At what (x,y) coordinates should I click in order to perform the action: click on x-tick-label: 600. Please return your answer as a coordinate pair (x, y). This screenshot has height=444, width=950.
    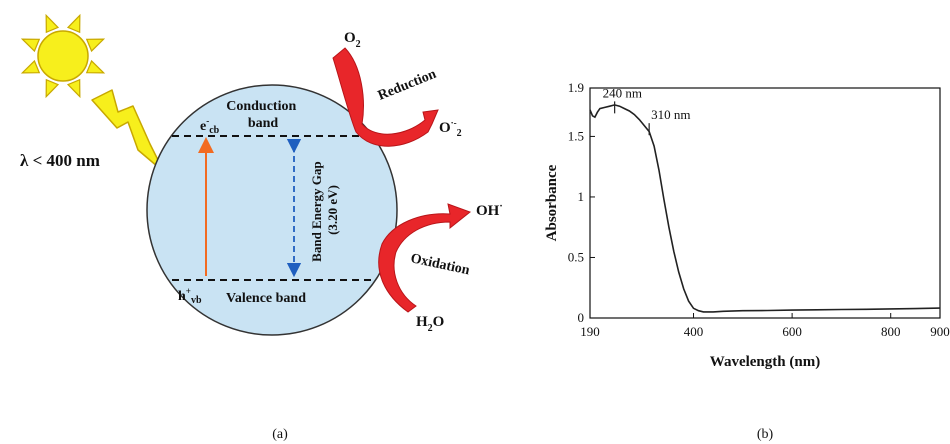
    Looking at the image, I should click on (792, 331).